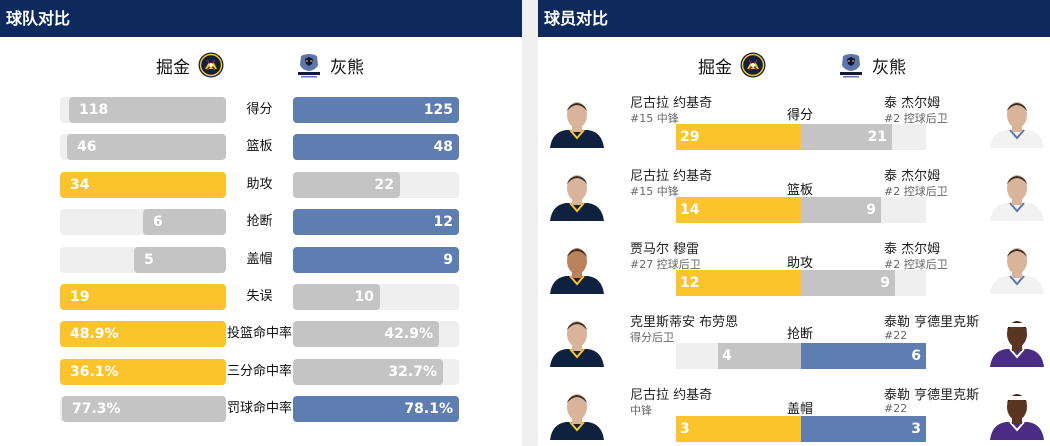 The image size is (1050, 446). What do you see at coordinates (863, 356) in the screenshot?
I see `away-player-stat-bar: 6` at bounding box center [863, 356].